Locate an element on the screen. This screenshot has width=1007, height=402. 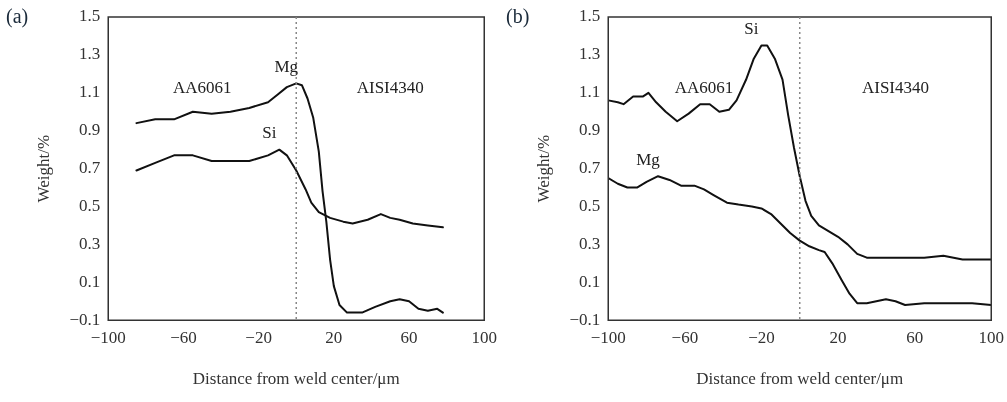
chart-title: (a) is located at coordinates (17, 17).